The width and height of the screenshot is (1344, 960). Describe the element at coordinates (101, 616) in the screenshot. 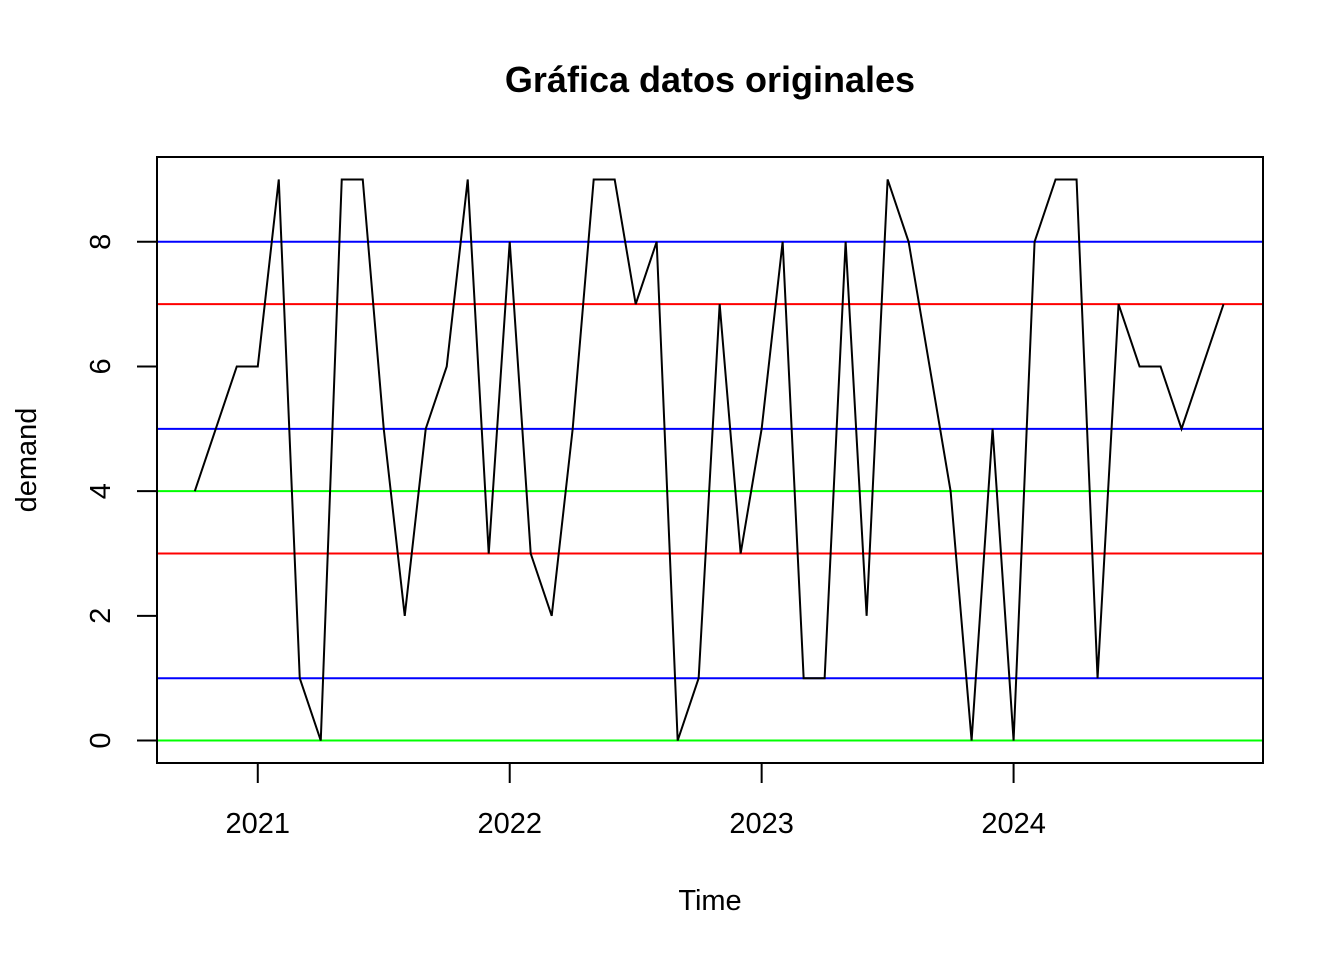

I see `y-tick-label-1: 2` at that location.